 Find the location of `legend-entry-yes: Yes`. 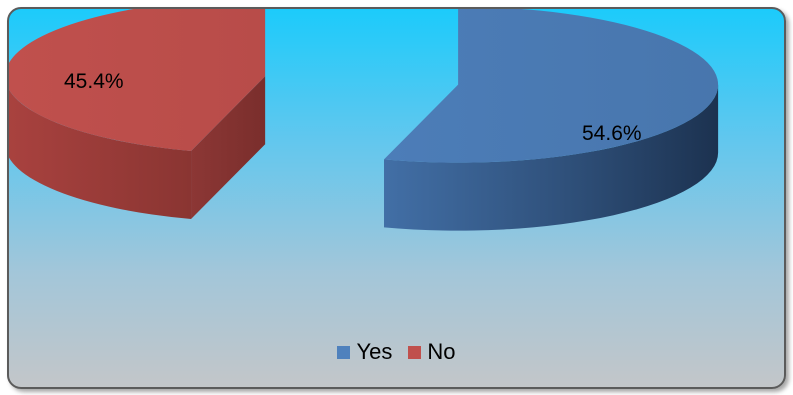

legend-entry-yes: Yes is located at coordinates (364, 352).